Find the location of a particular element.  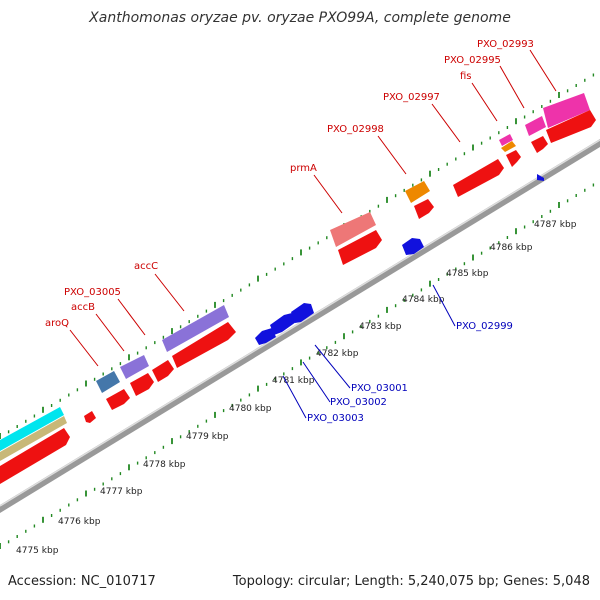

gene-label-accB: accB is located at coordinates (83, 307).